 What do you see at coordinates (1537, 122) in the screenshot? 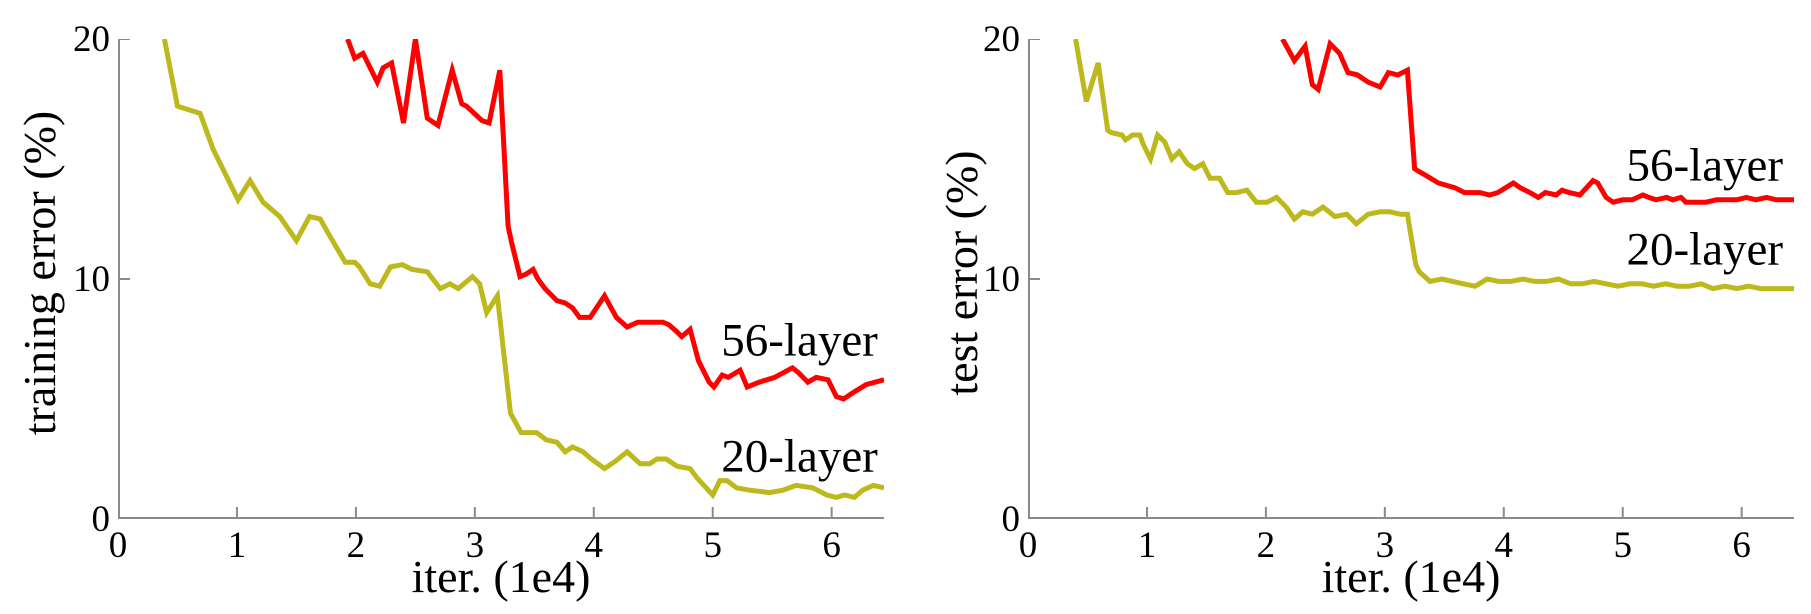
I see `series-line-56-layer` at bounding box center [1537, 122].